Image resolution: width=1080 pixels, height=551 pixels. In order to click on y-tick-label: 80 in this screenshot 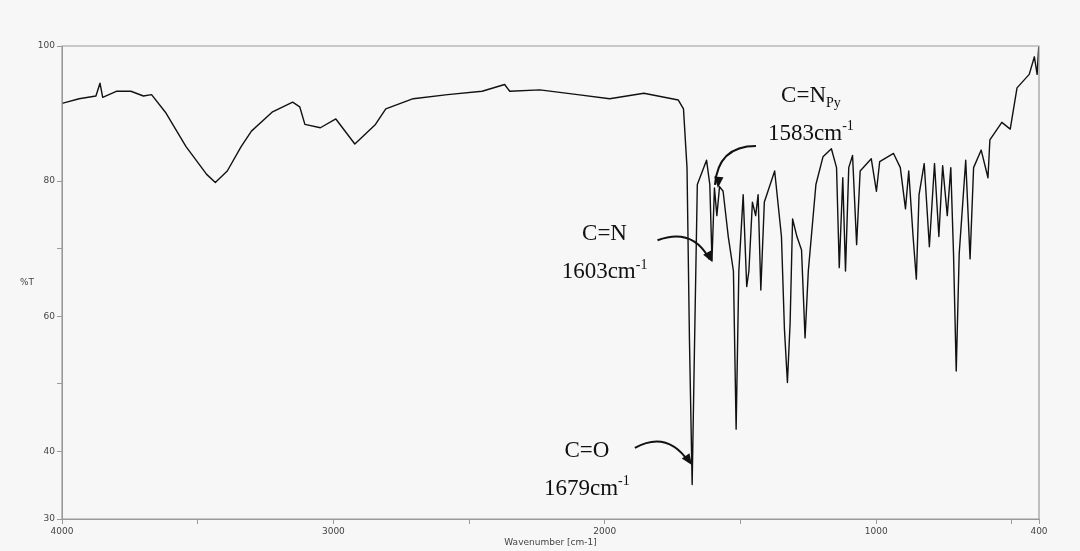, I will do `click(49, 180)`.